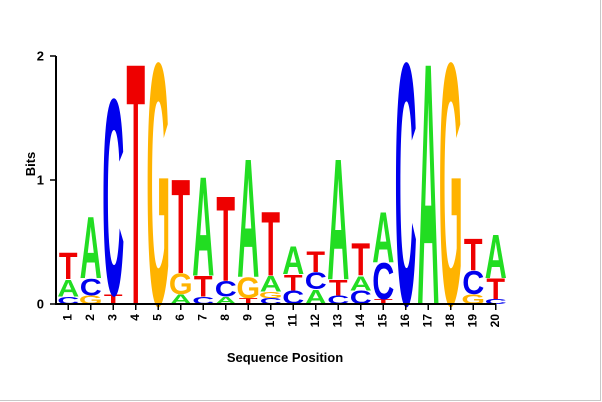 This screenshot has width=602, height=402. What do you see at coordinates (315, 262) in the screenshot?
I see `logo-letter-12-t: T` at bounding box center [315, 262].